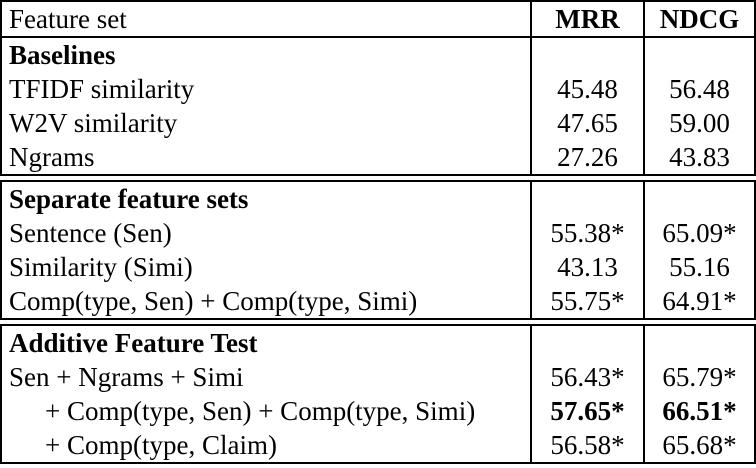 This screenshot has height=468, width=756. Describe the element at coordinates (378, 267) in the screenshot. I see `table-row: Similarity (Simi) 43.13 55.16` at that location.